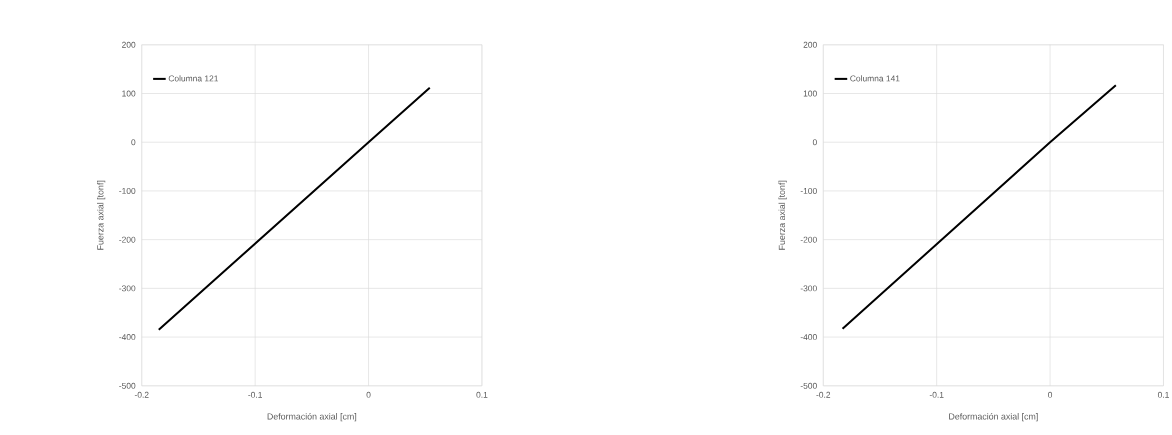 Image resolution: width=1172 pixels, height=435 pixels. What do you see at coordinates (875, 78) in the screenshot?
I see `legend-label: Columna 141` at bounding box center [875, 78].